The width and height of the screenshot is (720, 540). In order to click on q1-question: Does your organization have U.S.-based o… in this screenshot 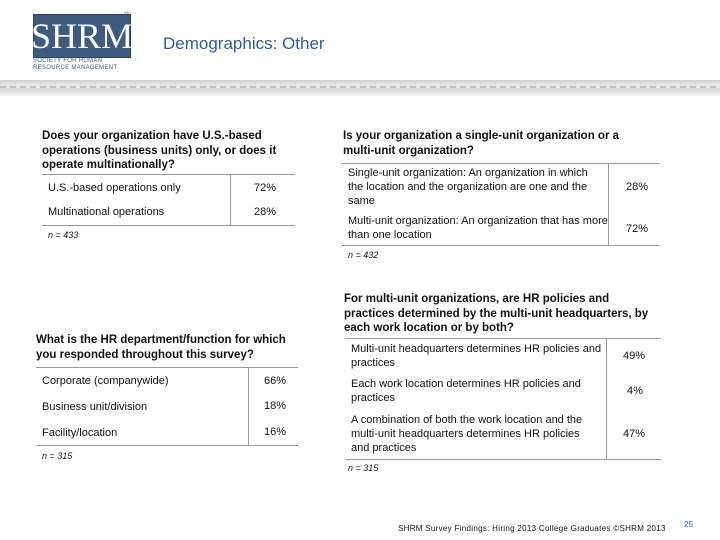, I will do `click(159, 150)`.